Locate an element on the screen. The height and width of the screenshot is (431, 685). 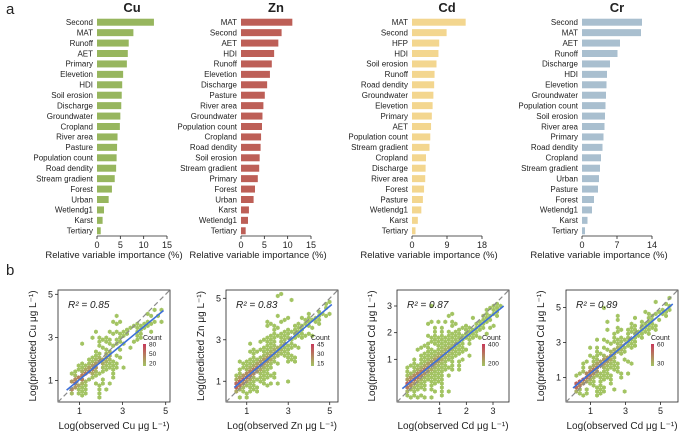
bar-stream-gradient is located at coordinates (106, 179).